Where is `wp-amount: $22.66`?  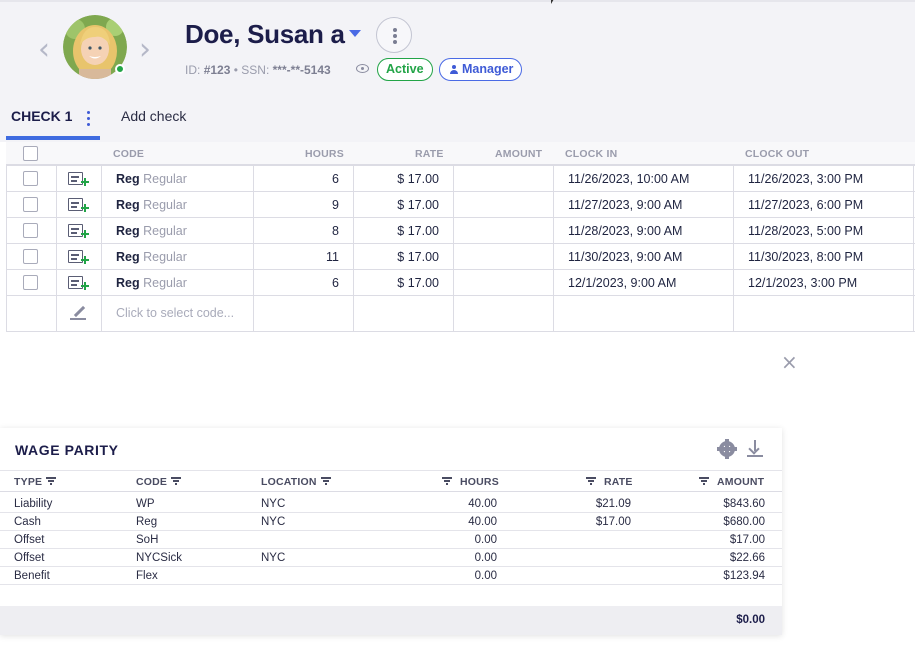
wp-amount: $22.66 is located at coordinates (747, 558).